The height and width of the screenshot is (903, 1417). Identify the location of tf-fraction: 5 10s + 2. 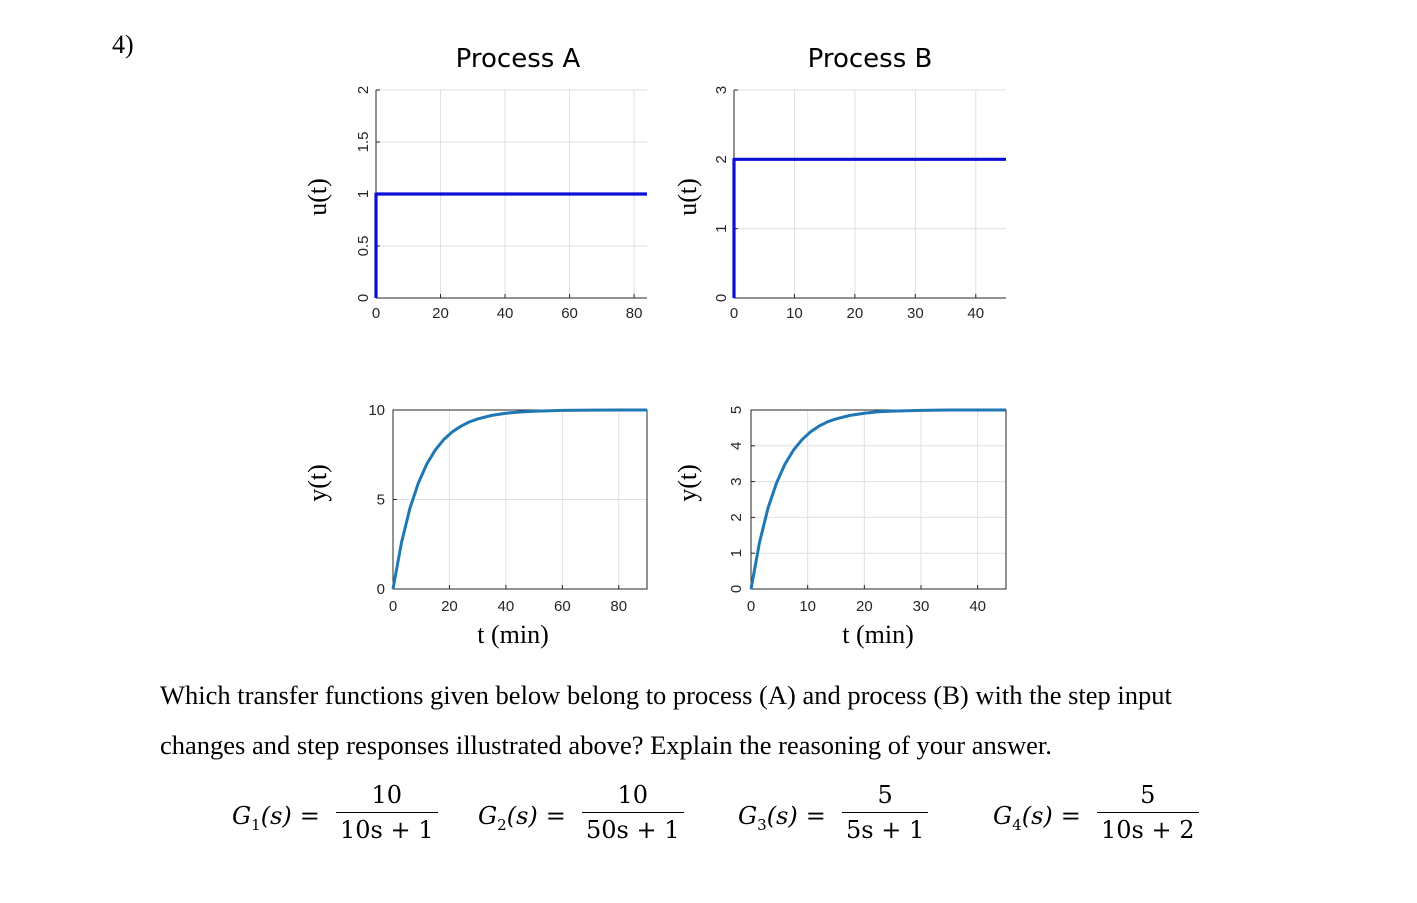
(1148, 812).